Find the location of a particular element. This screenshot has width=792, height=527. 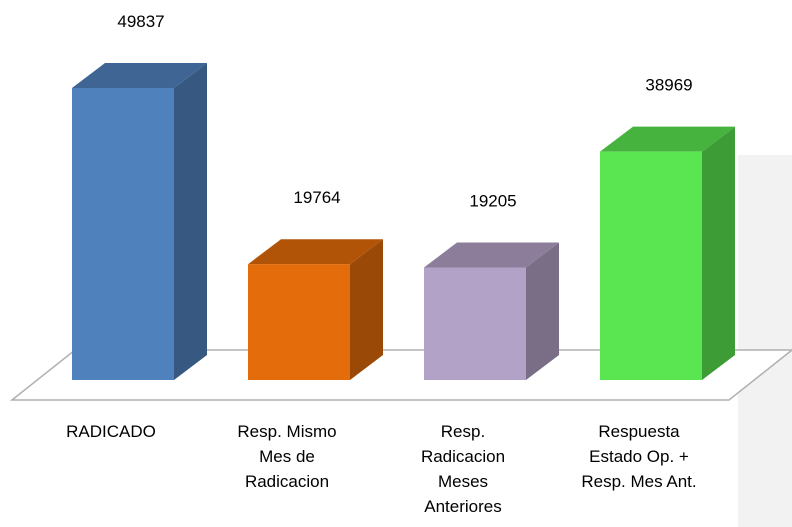

background-watermark is located at coordinates (765, 341).